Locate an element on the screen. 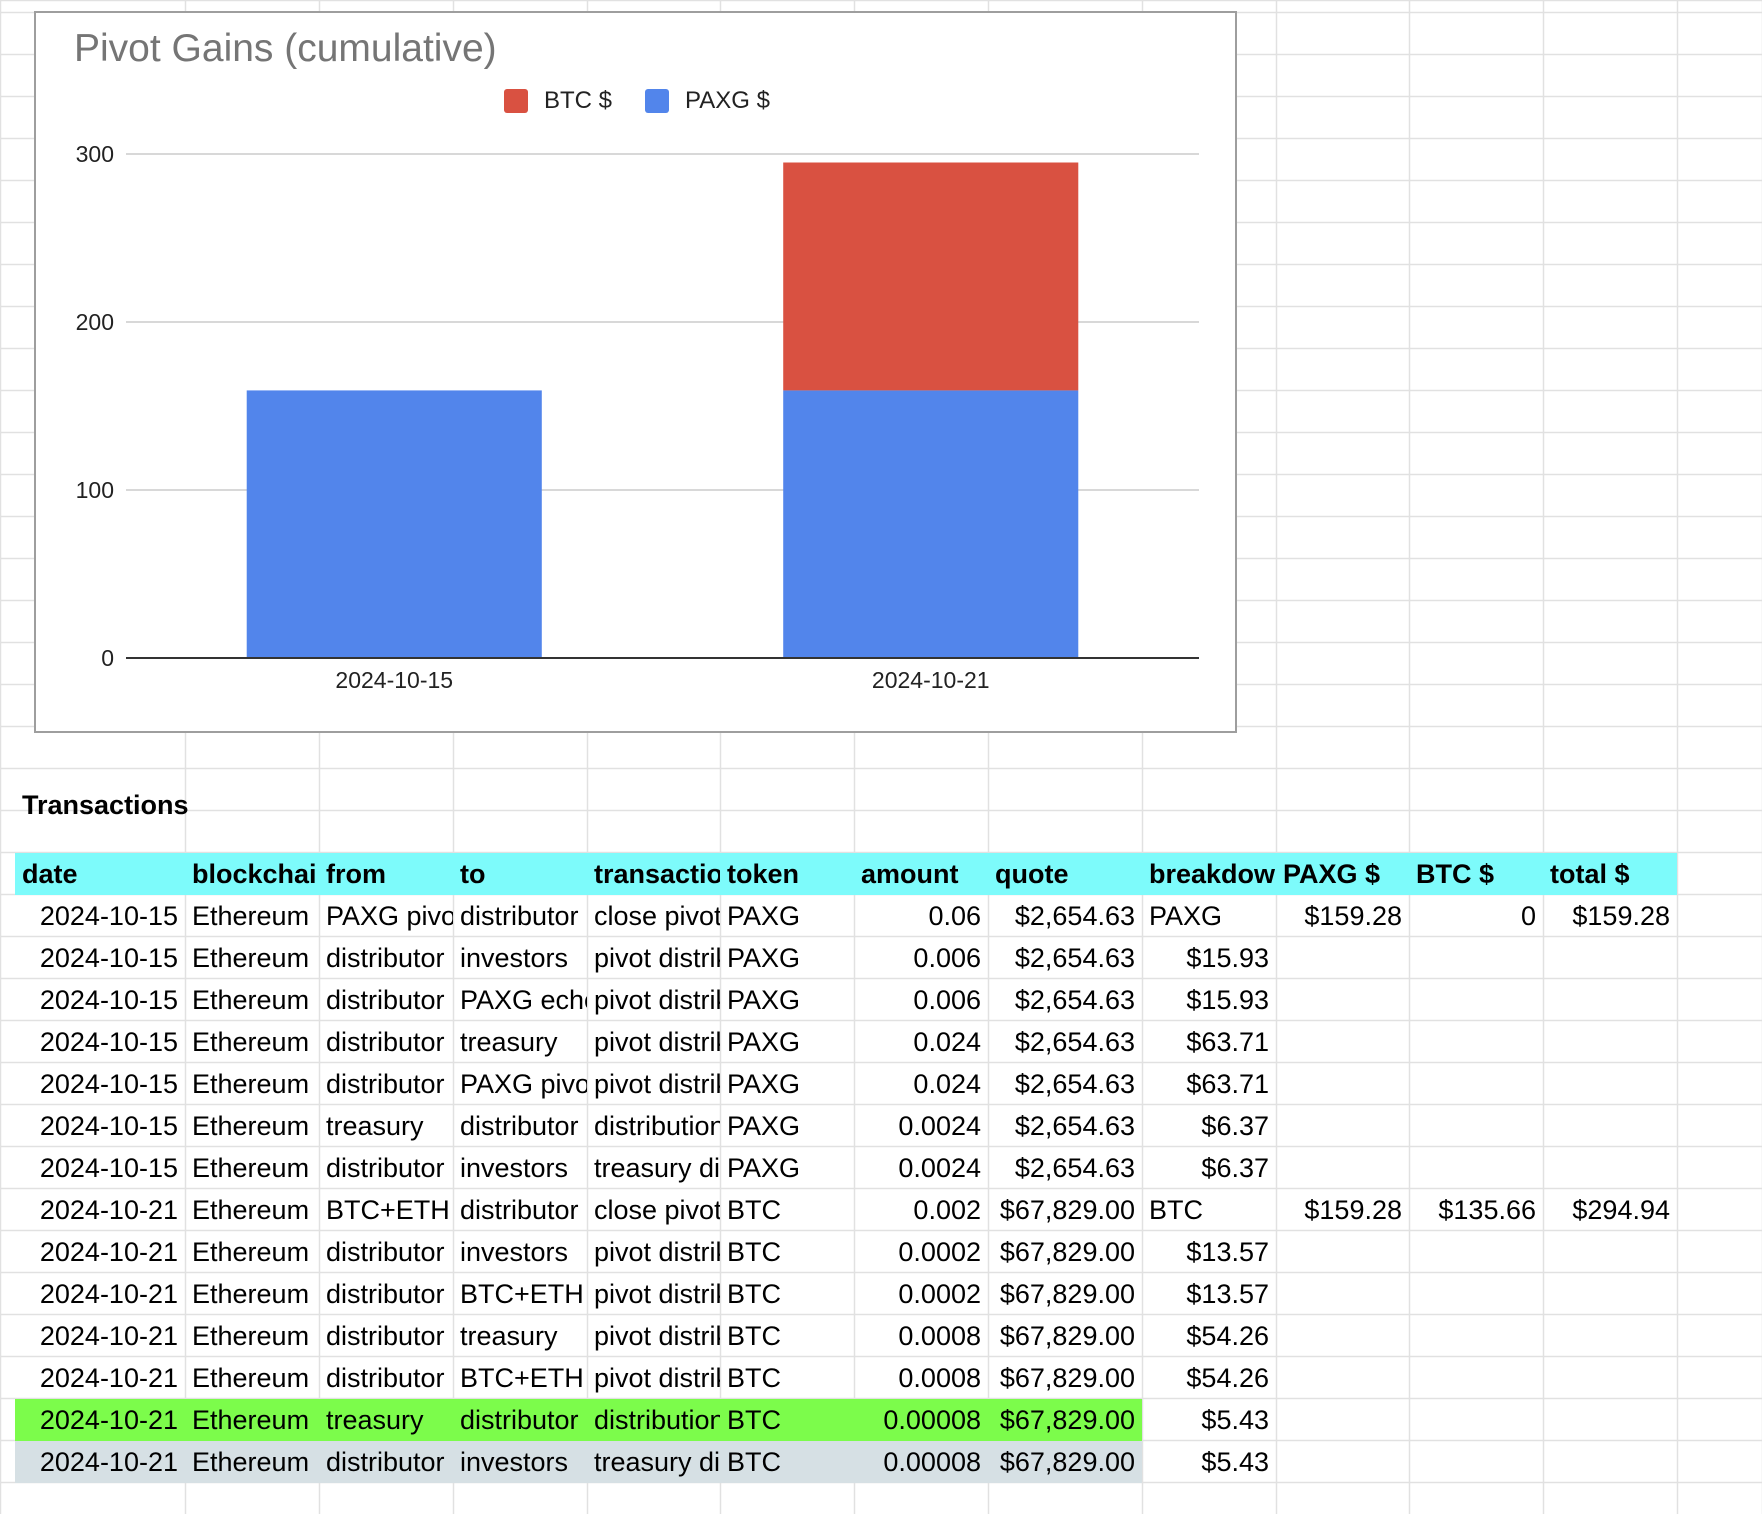  cell-breakdown: $63.71 is located at coordinates (1227, 1042).